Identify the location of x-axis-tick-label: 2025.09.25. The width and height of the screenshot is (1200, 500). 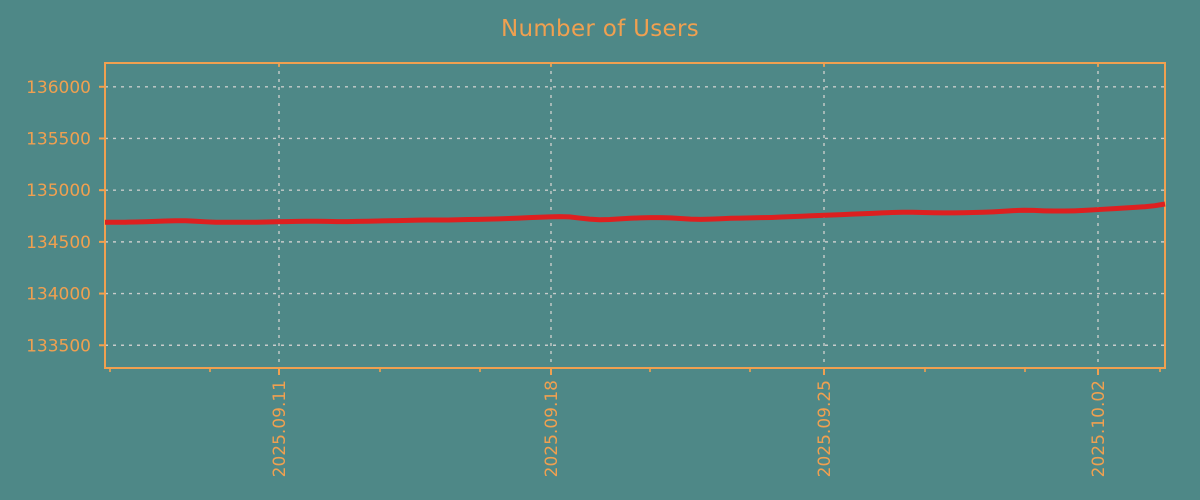
(825, 428).